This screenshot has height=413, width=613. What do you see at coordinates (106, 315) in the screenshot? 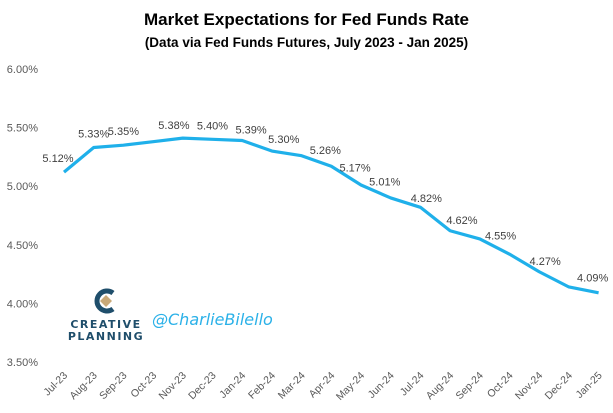
I see `creative-planning-logo: CREATIVE PLANNING` at bounding box center [106, 315].